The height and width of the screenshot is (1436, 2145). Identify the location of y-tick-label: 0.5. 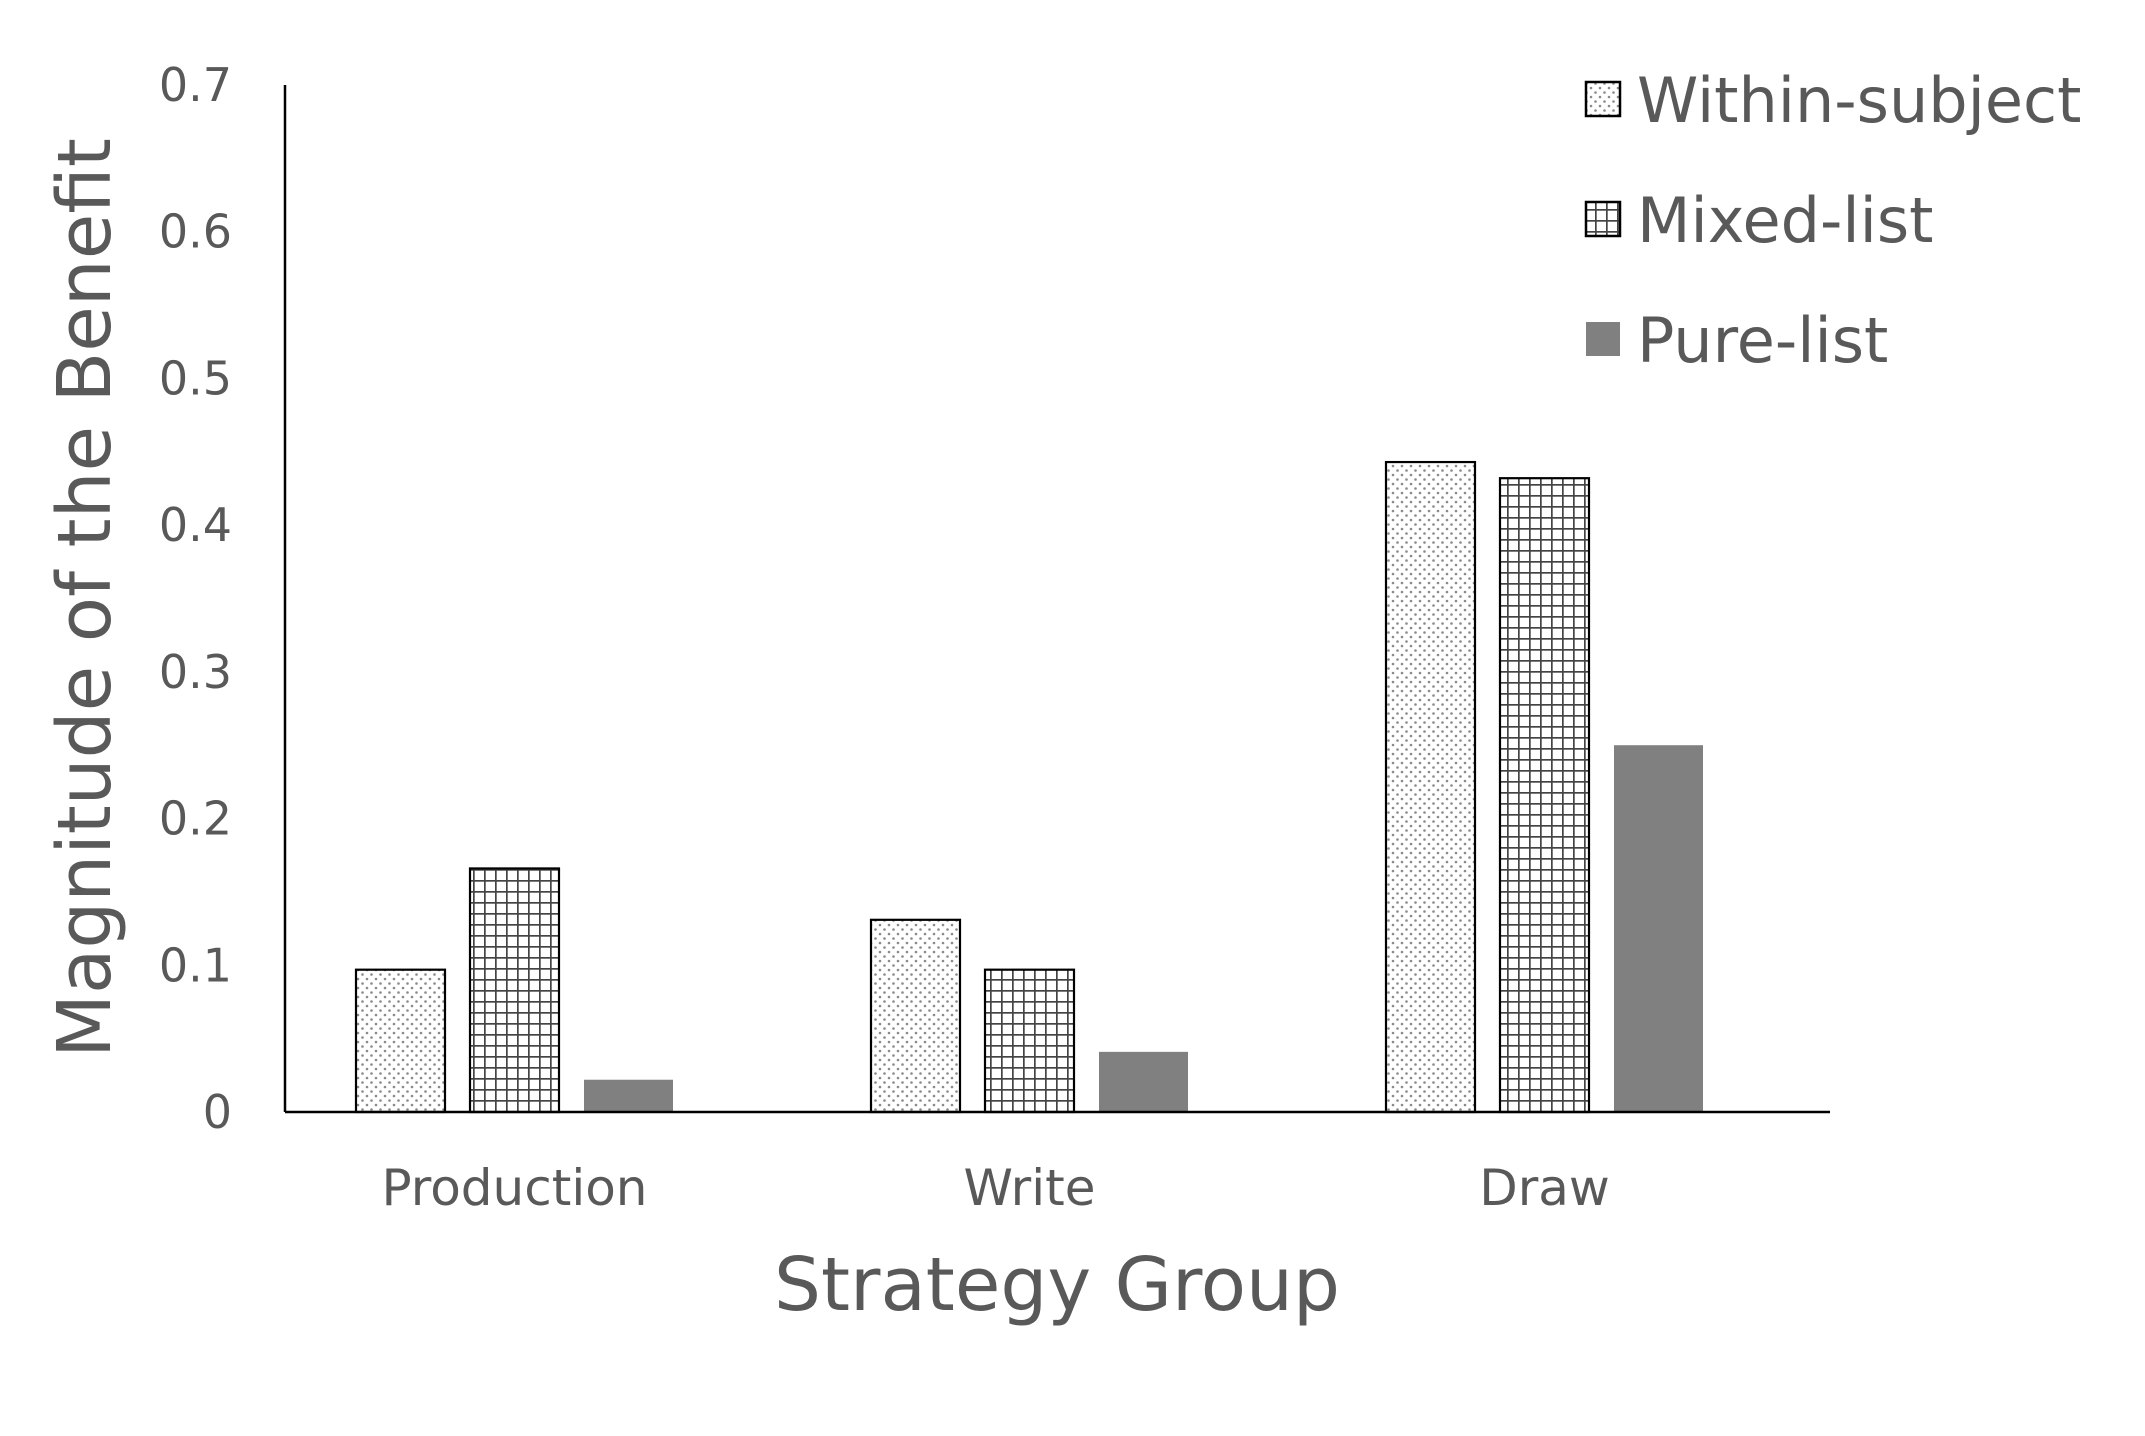
(195, 378).